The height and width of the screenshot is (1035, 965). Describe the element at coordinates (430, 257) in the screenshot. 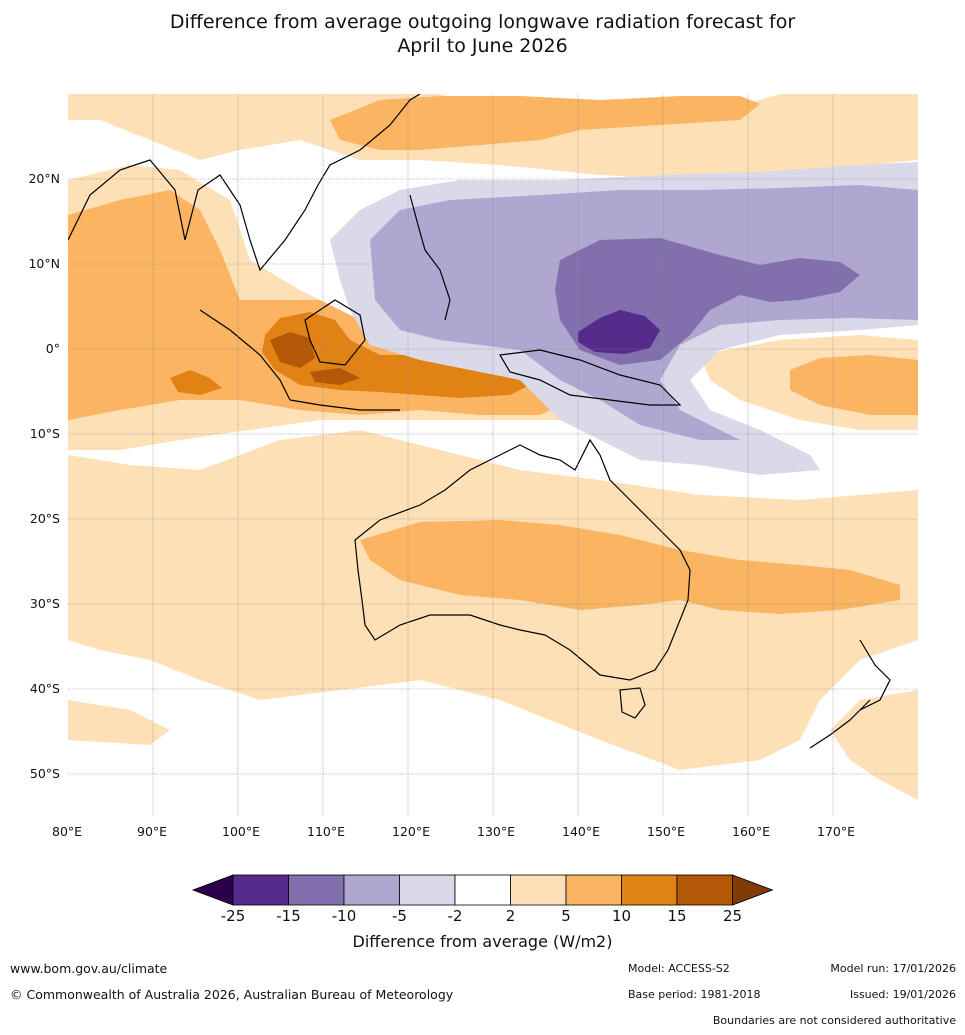

I see `philippines-coast` at that location.